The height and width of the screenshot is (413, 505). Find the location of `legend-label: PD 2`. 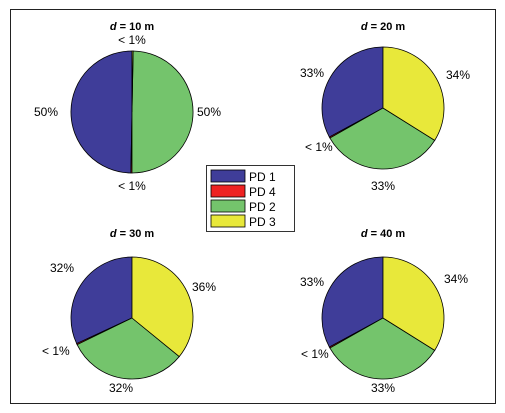

legend-label: PD 2 is located at coordinates (262, 207).